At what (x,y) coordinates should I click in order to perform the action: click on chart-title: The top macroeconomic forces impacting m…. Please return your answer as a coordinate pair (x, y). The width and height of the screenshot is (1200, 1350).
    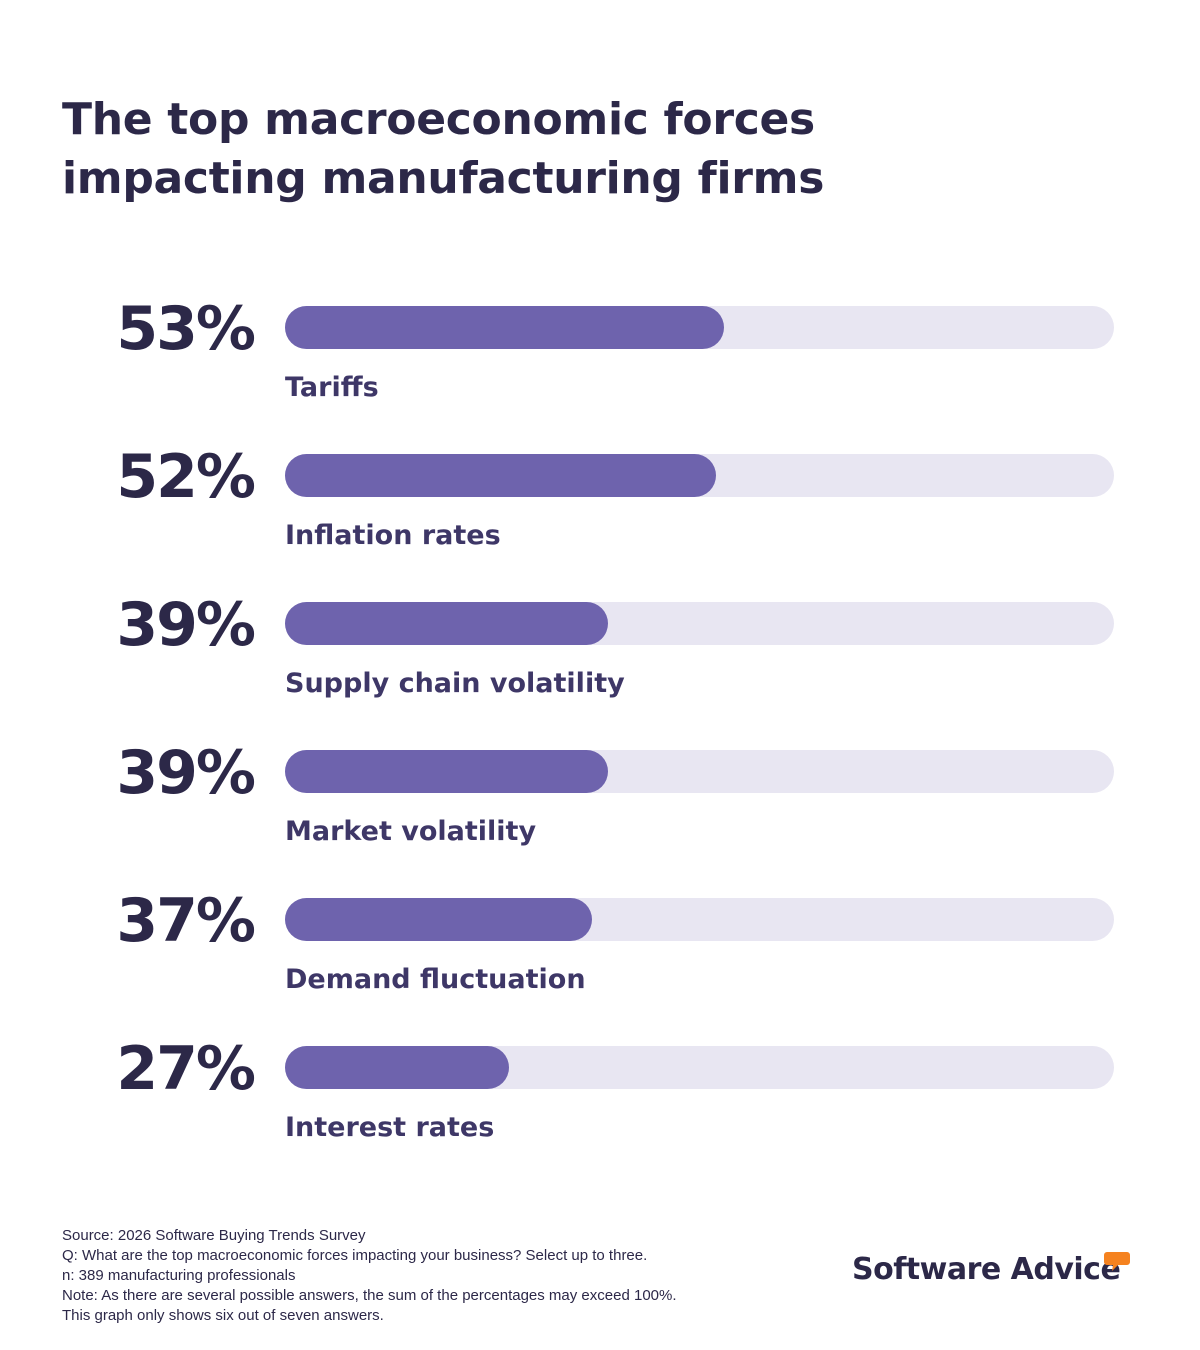
    Looking at the image, I should click on (443, 149).